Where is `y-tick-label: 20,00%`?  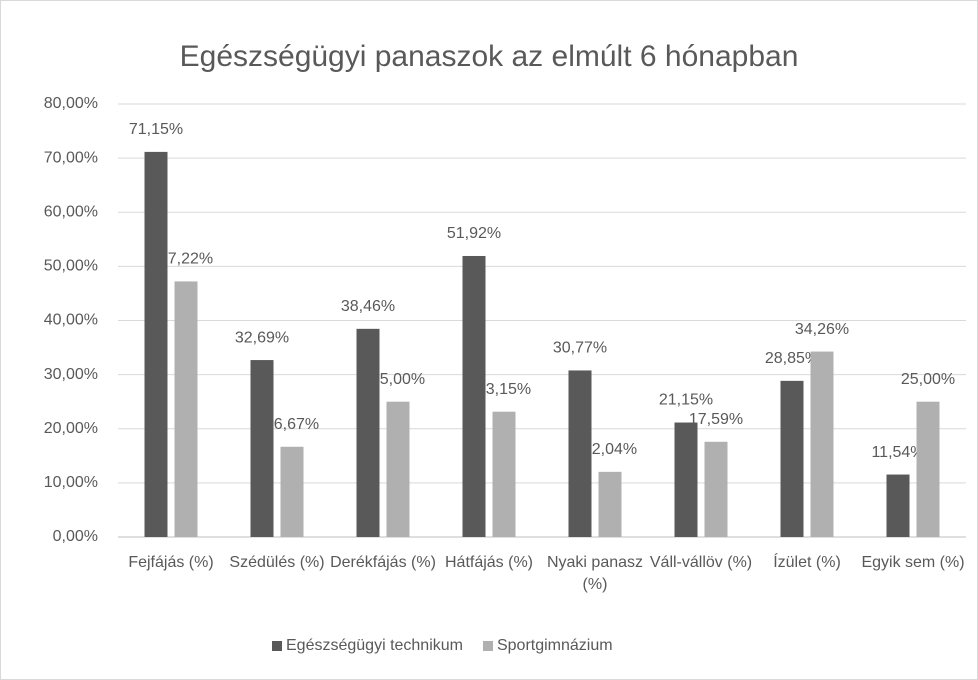
y-tick-label: 20,00% is located at coordinates (71, 428).